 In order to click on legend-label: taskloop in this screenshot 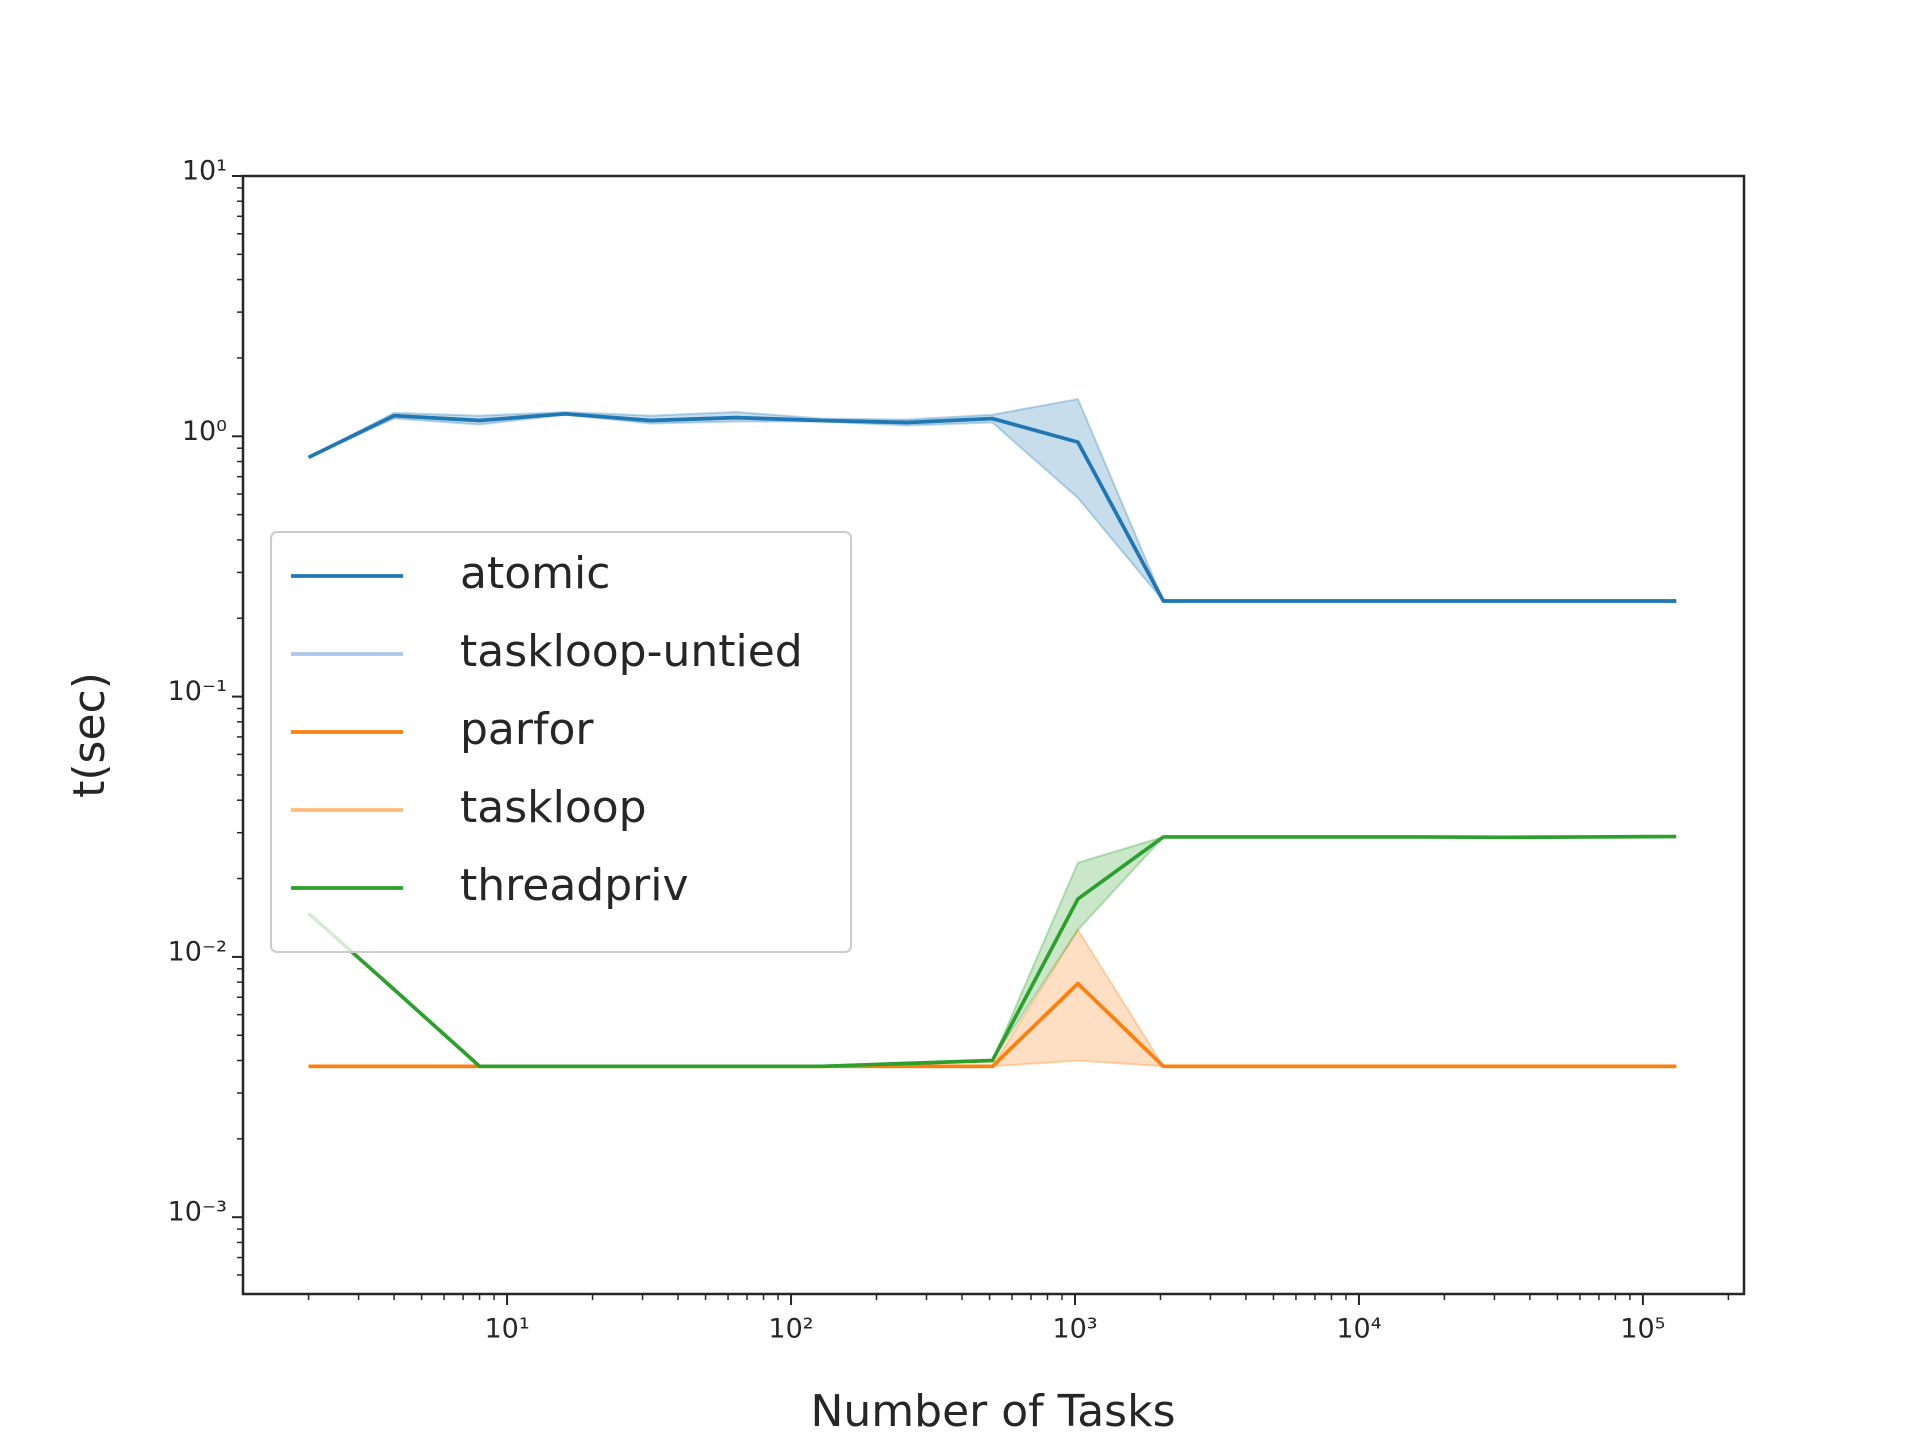, I will do `click(553, 807)`.